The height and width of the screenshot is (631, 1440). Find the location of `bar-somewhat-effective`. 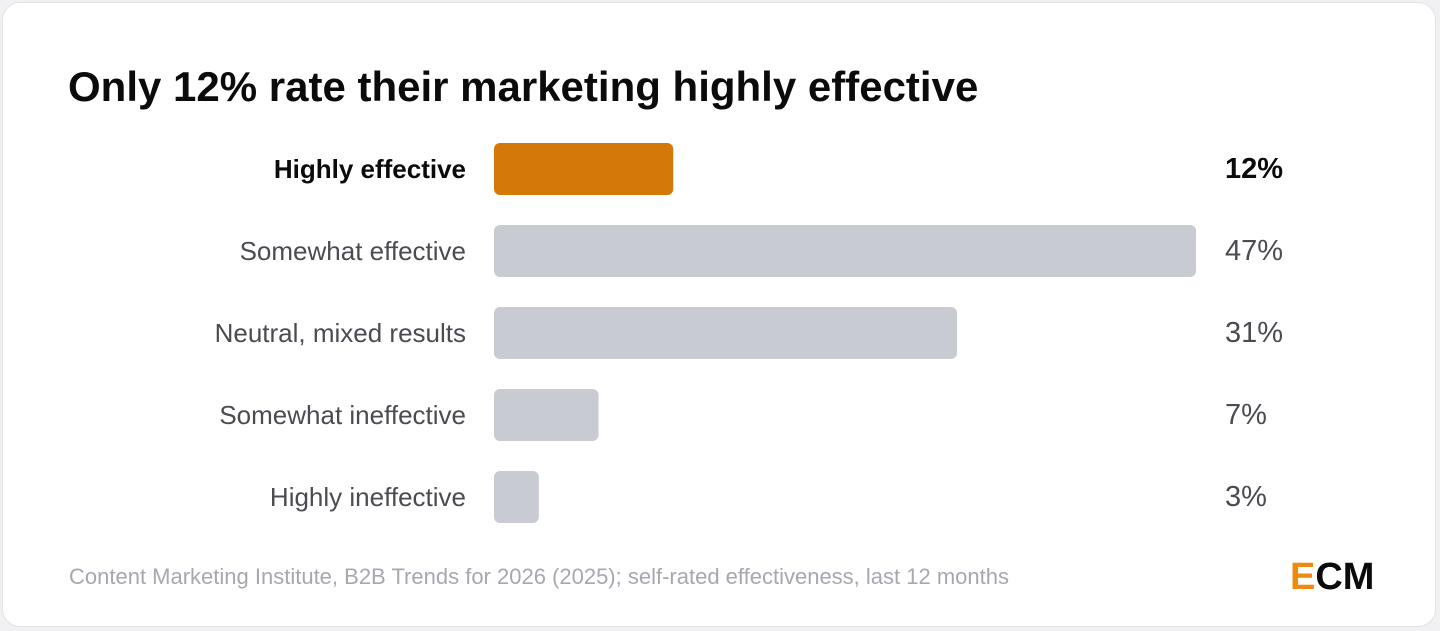

bar-somewhat-effective is located at coordinates (845, 251).